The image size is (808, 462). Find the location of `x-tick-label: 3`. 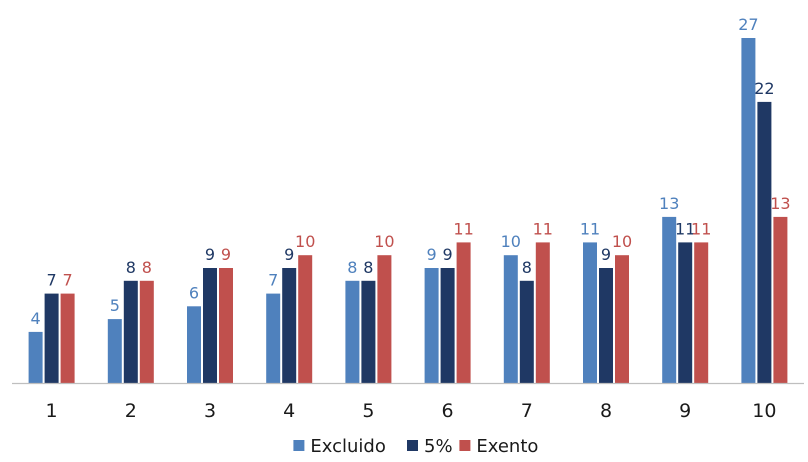

x-tick-label: 3 is located at coordinates (210, 411).